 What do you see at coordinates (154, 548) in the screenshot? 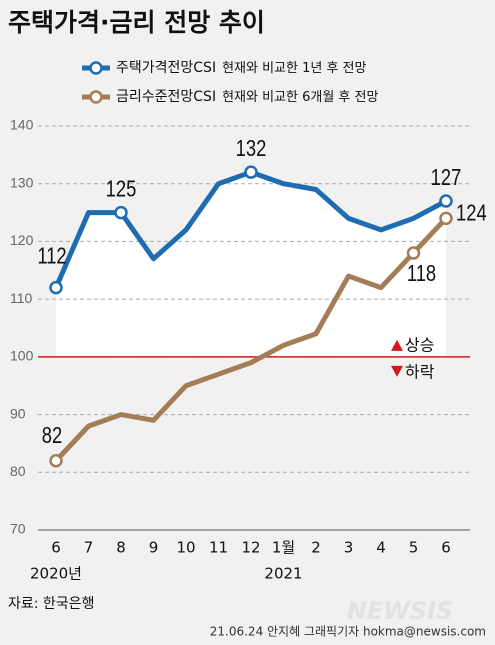
I see `x-tick-label: 9` at bounding box center [154, 548].